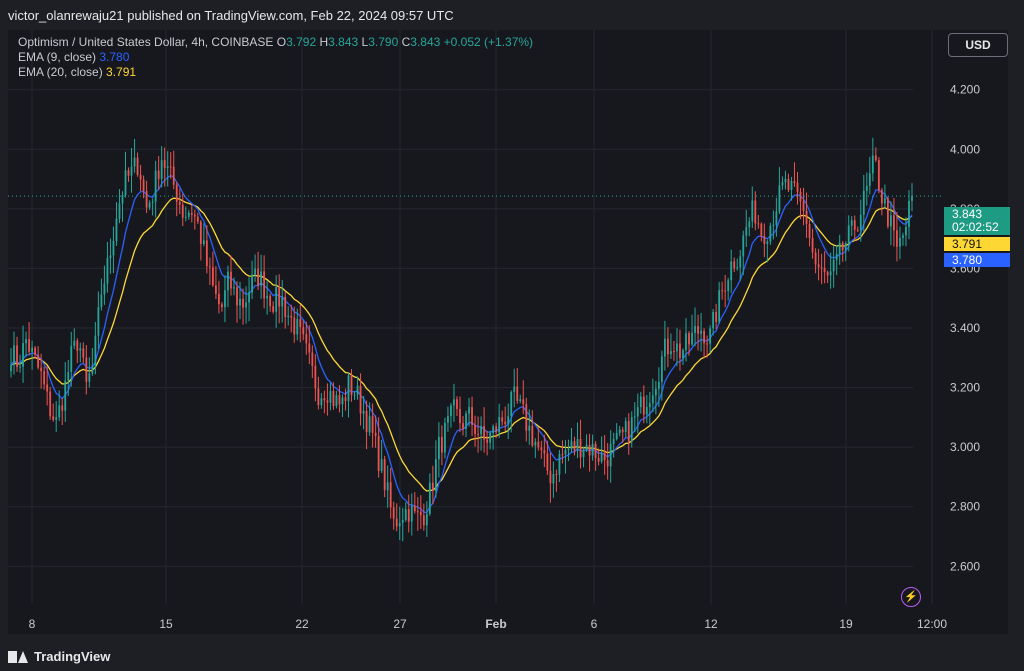 This screenshot has width=1024, height=671. Describe the element at coordinates (121, 72) in the screenshot. I see `ema20-value: 3.791` at that location.